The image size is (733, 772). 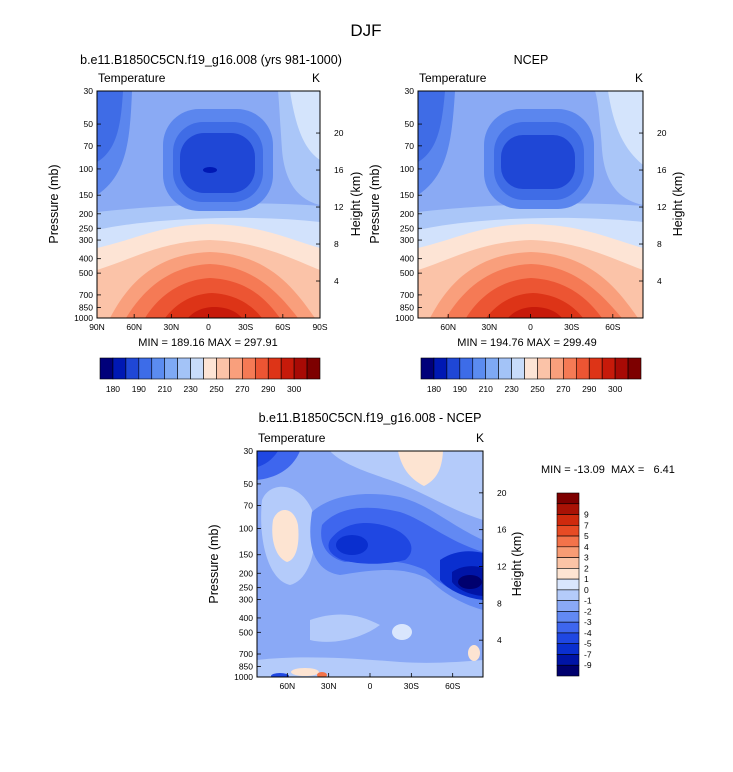 I want to click on contour-stratosphere-core, so click(x=538, y=162).